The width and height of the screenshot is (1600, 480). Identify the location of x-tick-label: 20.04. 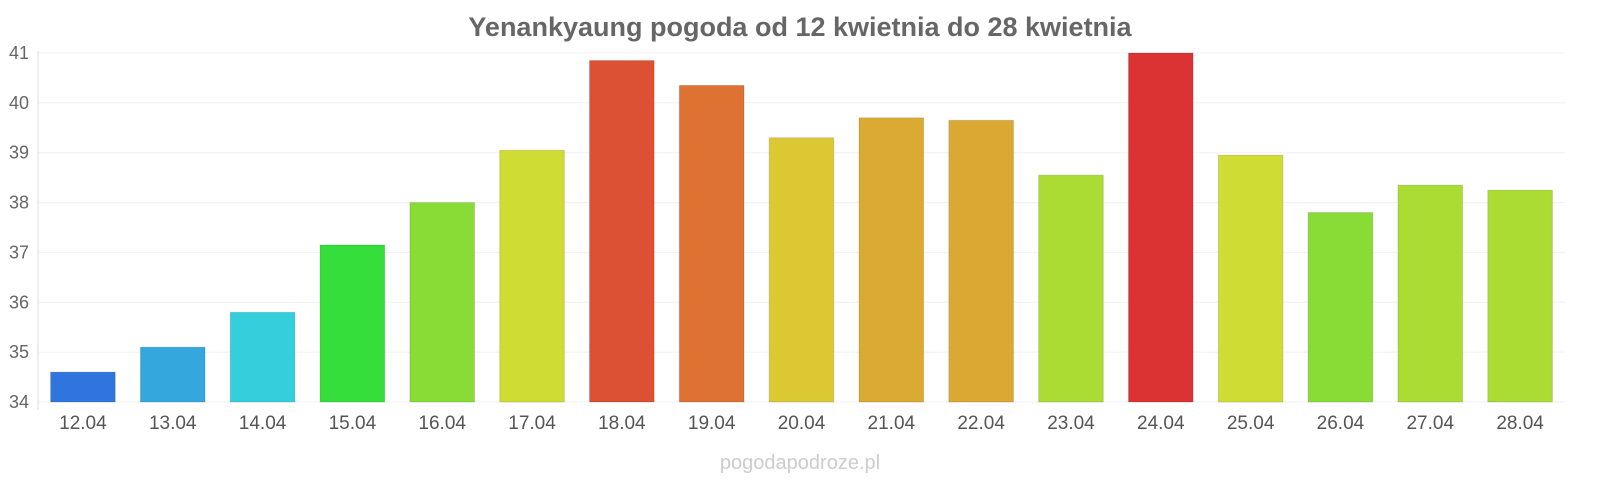
(802, 423).